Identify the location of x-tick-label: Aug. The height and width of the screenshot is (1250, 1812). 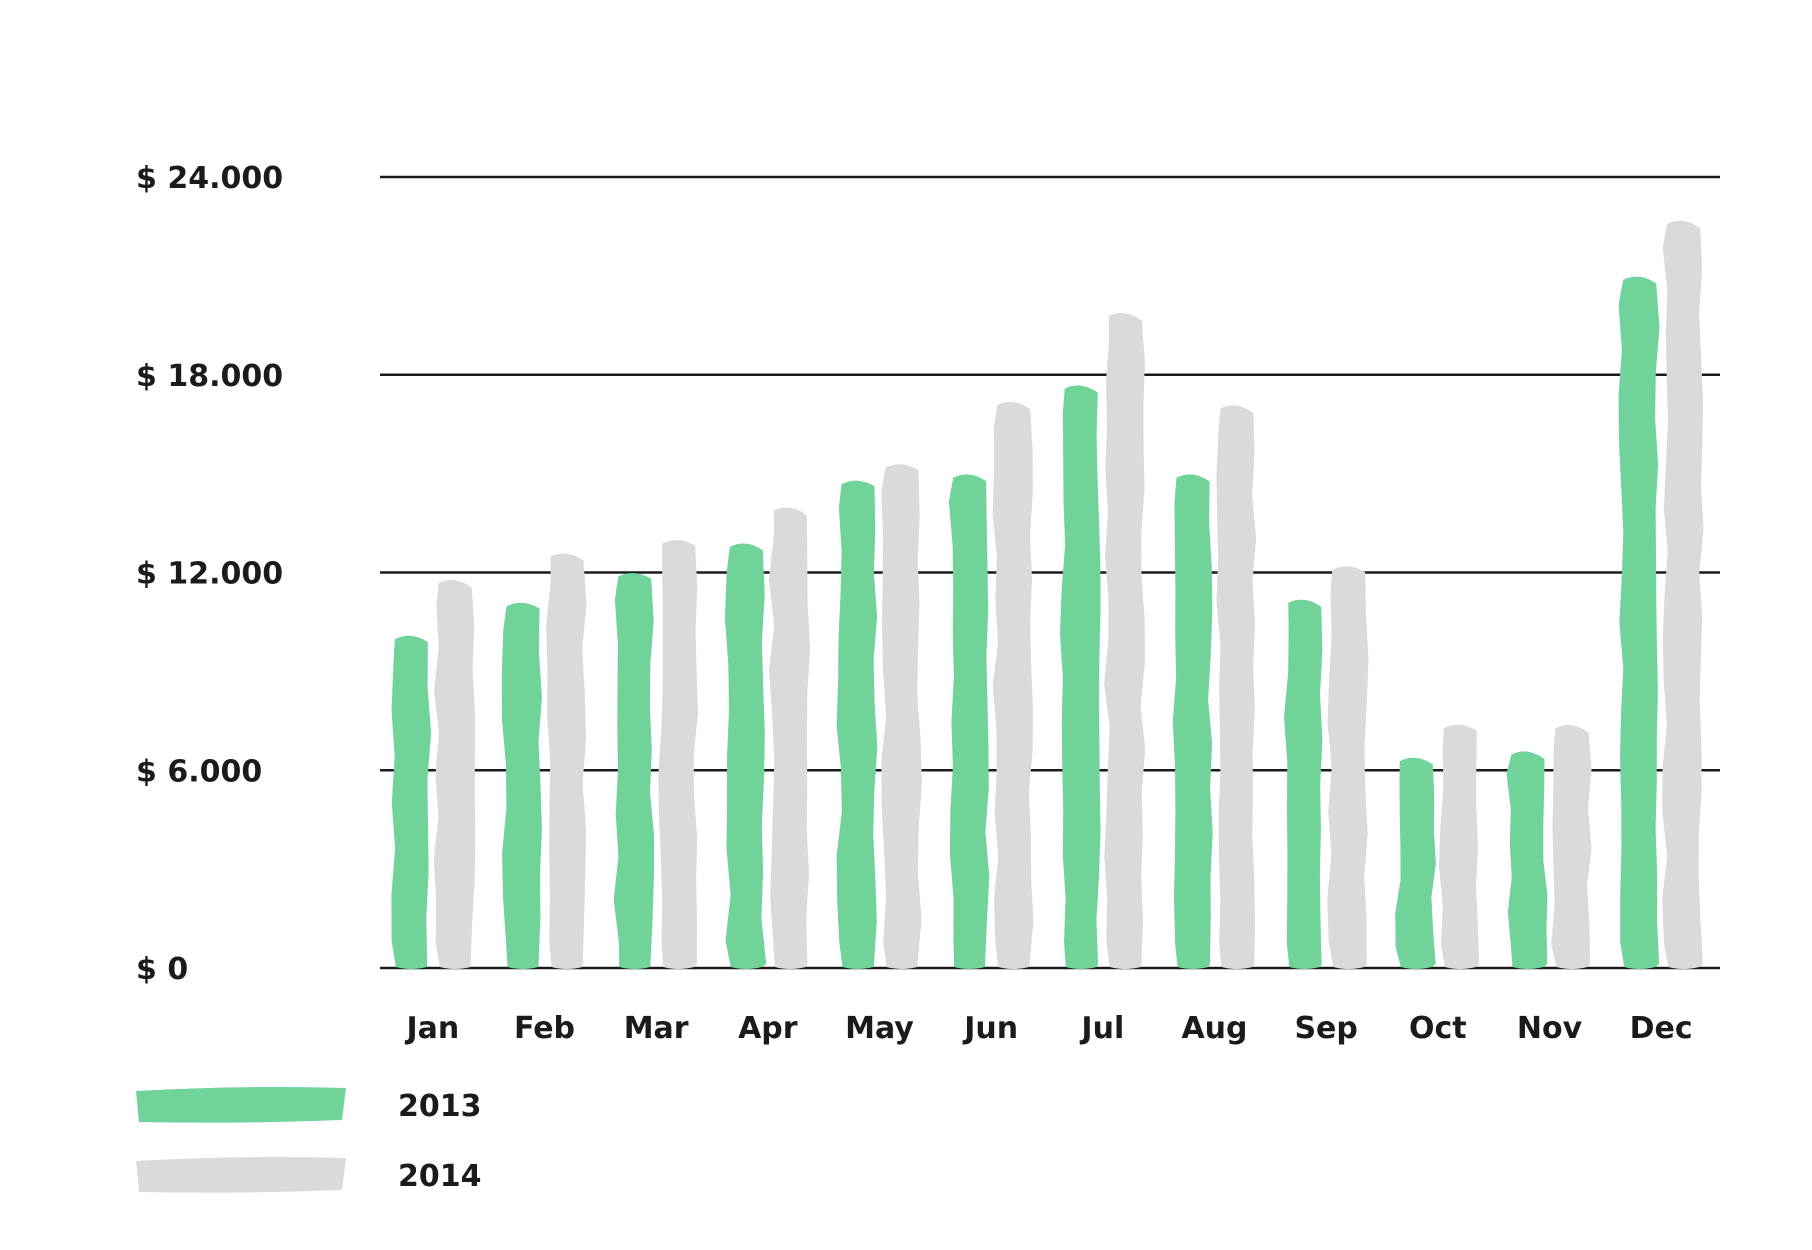
(1214, 1028).